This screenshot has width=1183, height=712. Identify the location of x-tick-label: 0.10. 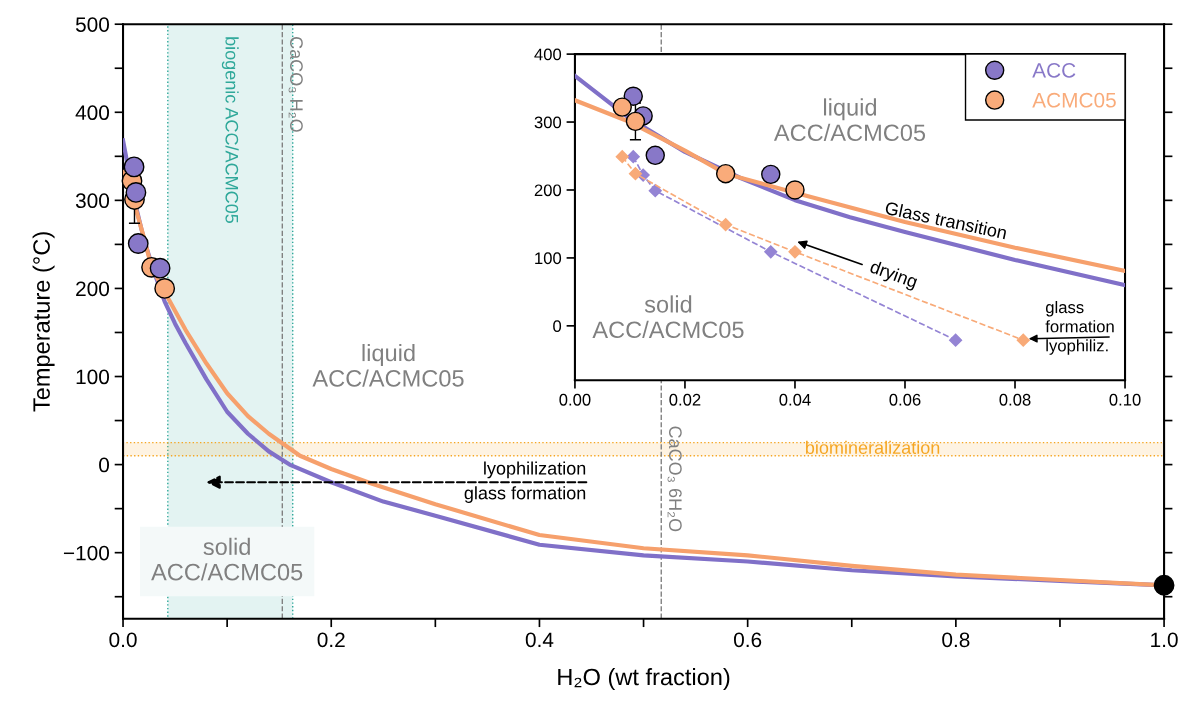
(1125, 399).